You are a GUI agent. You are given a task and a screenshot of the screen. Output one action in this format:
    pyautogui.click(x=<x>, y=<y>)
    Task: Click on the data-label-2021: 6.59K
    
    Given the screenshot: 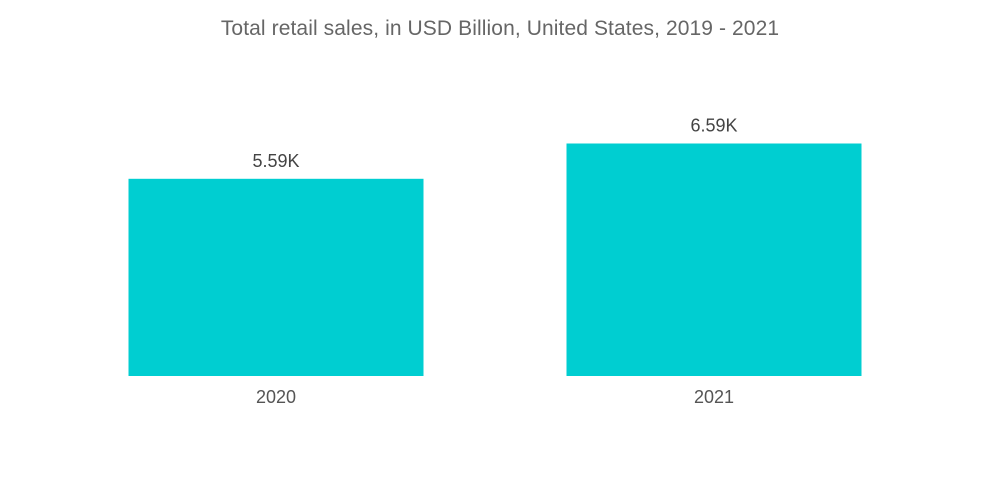 What is the action you would take?
    pyautogui.click(x=713, y=126)
    